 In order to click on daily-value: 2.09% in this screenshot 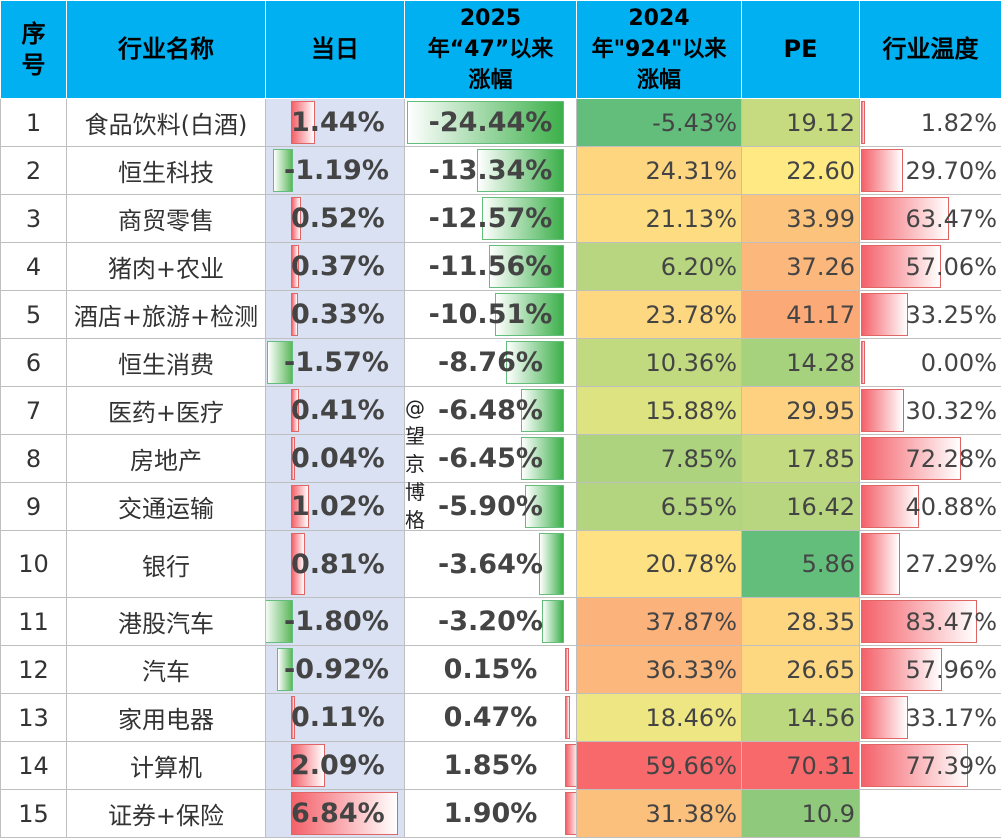, I will do `click(338, 765)`.